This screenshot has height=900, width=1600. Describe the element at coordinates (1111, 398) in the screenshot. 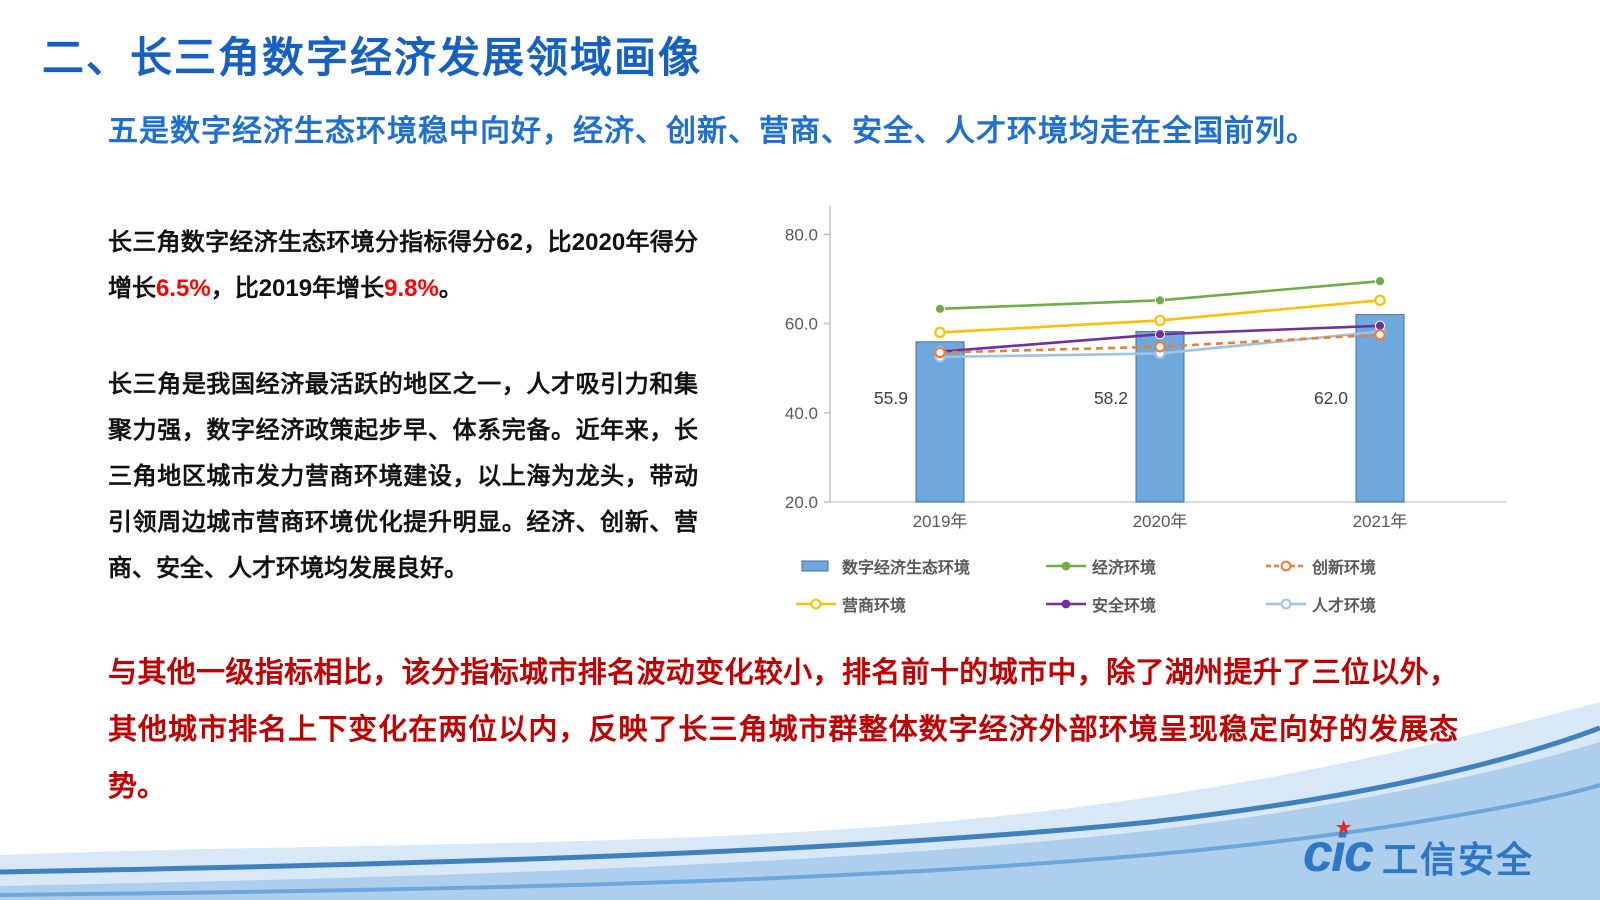

I see `svg-text: 58.2` at that location.